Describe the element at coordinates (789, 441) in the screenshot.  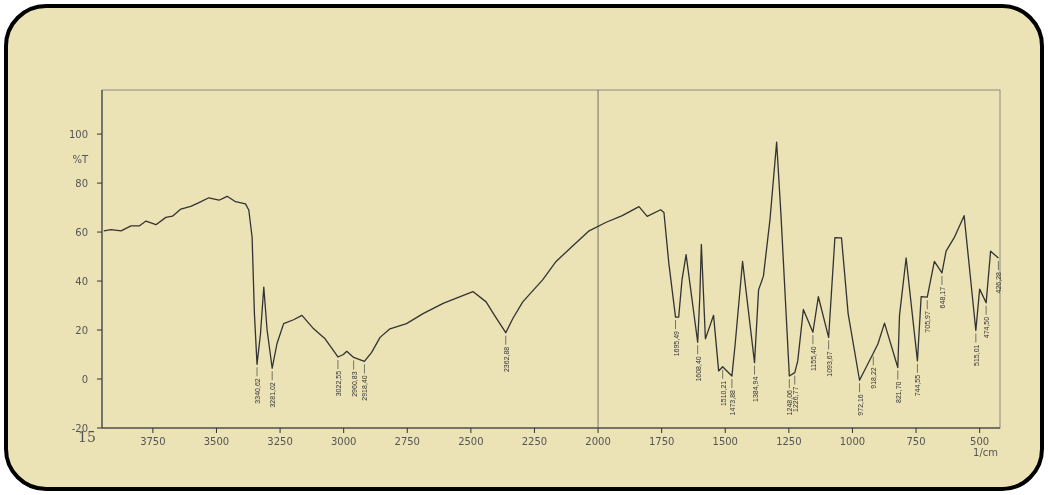
I see `x-tick-label: 1250` at that location.